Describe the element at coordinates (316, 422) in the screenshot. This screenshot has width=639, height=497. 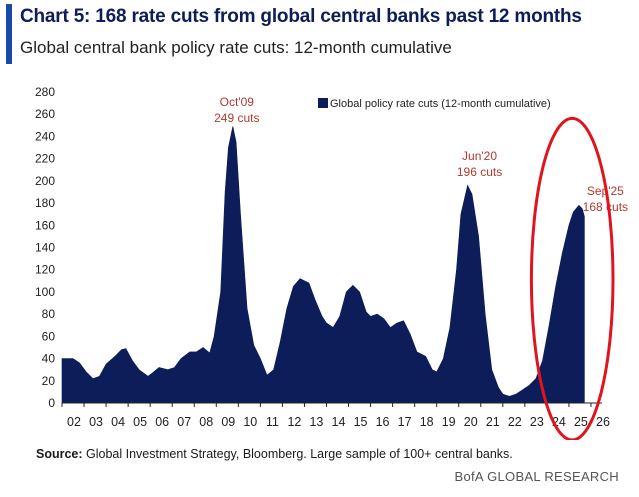
I see `x-tick-label: 13` at that location.